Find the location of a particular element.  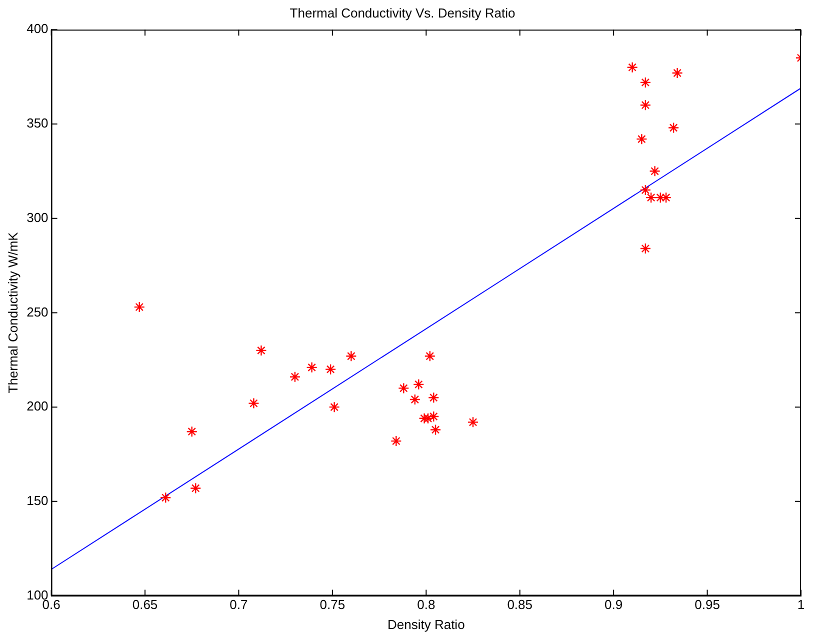

x-tick-label: 0.85 is located at coordinates (520, 604).